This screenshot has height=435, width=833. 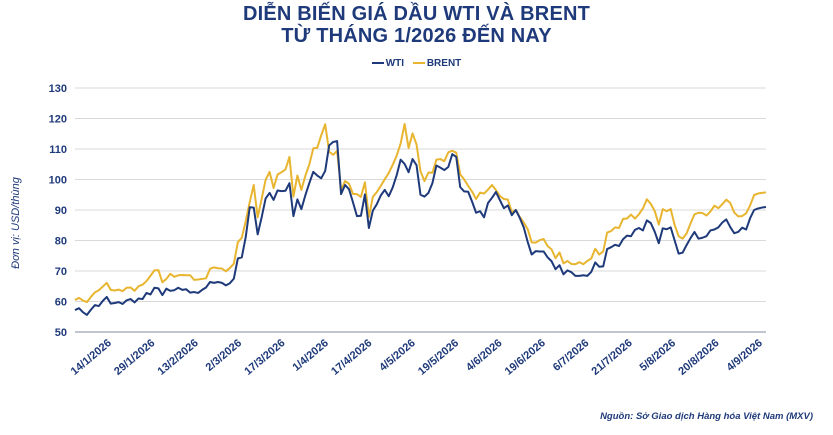 I want to click on x-tick-label: 19/5/2026, so click(x=438, y=357).